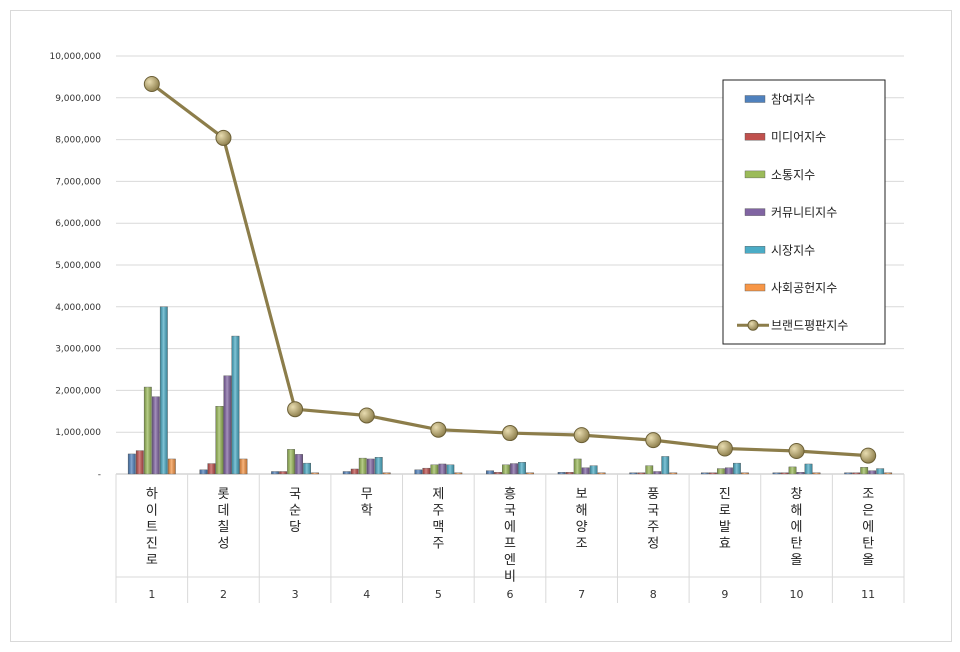 Image resolution: width=960 pixels, height=652 pixels. I want to click on legend-label: 커뮤니티지수, so click(804, 213).